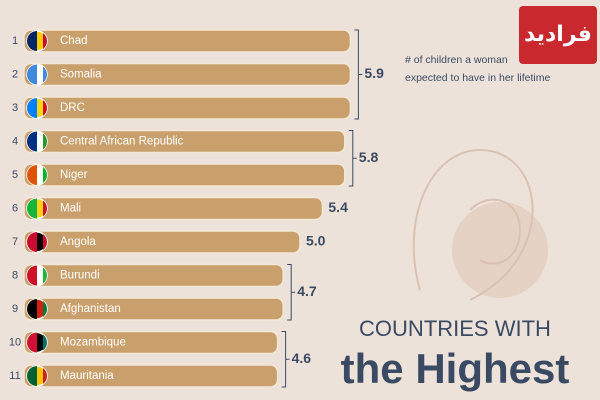 The width and height of the screenshot is (600, 400). What do you see at coordinates (15, 141) in the screenshot?
I see `rank-label: 4` at bounding box center [15, 141].